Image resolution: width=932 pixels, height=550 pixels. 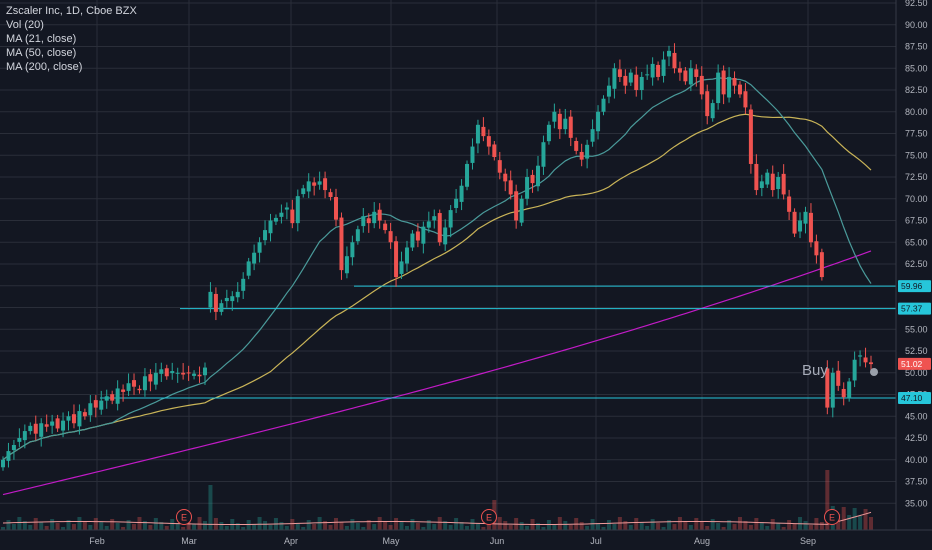 What do you see at coordinates (916, 177) in the screenshot?
I see `price-tick-label: 72.50` at bounding box center [916, 177].